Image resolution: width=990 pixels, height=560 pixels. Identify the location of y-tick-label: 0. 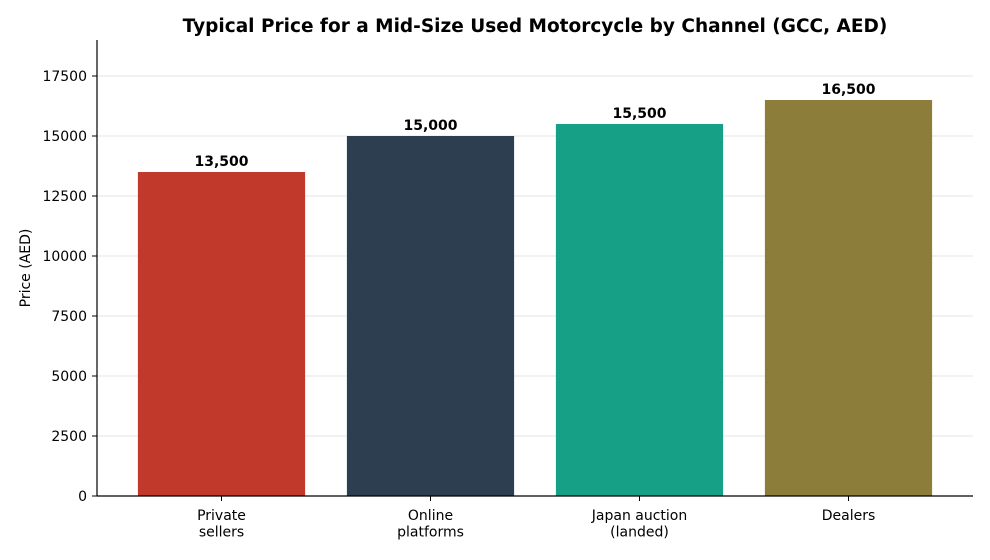
(82, 497).